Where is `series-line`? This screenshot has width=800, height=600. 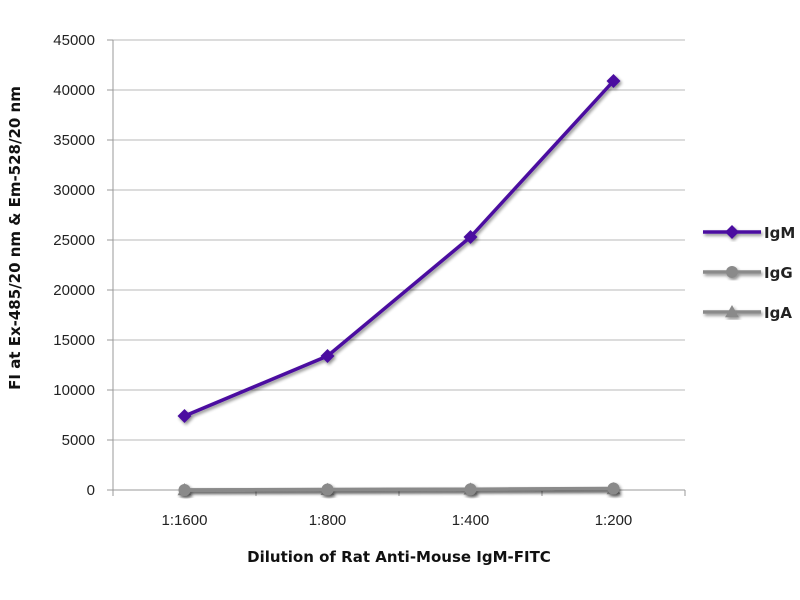
series-line is located at coordinates (399, 489).